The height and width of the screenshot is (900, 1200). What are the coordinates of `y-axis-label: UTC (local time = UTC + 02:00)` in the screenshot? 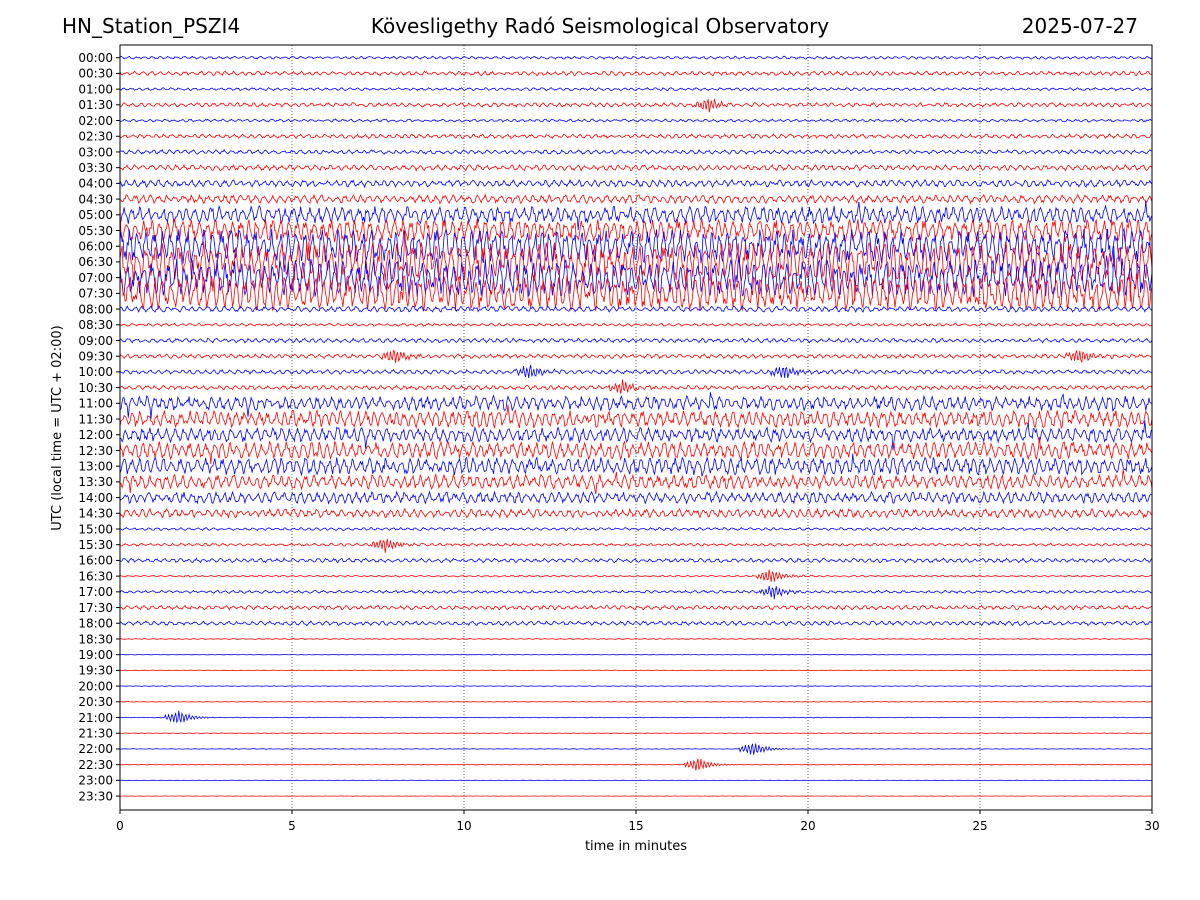 It's located at (57, 427).